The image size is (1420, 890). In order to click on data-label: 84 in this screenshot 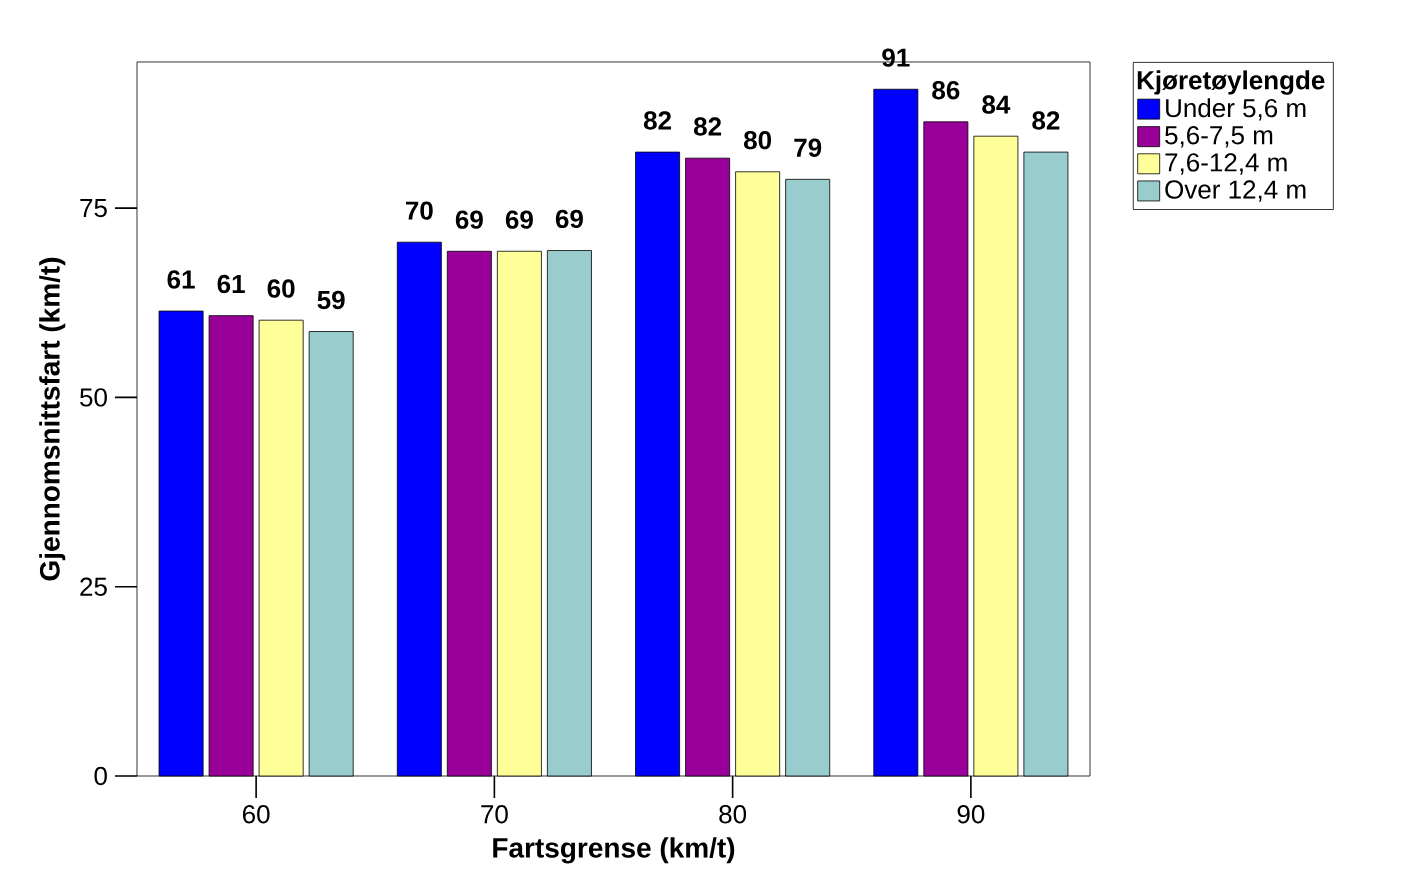, I will do `click(996, 104)`.